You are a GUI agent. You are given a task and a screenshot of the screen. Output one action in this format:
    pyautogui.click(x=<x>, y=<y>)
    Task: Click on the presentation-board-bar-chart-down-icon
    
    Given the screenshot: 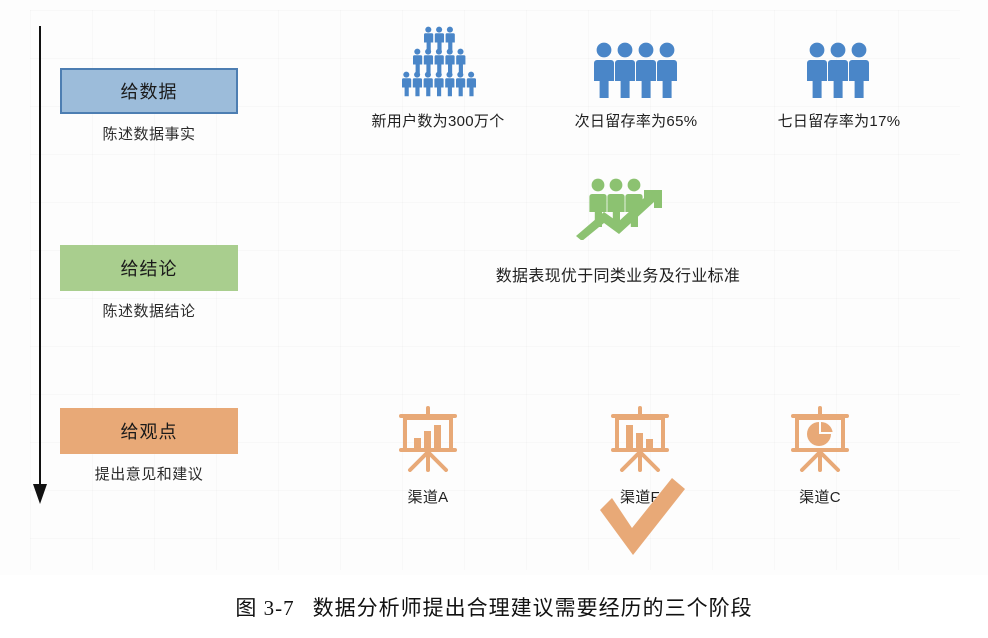 What is the action you would take?
    pyautogui.click(x=640, y=439)
    